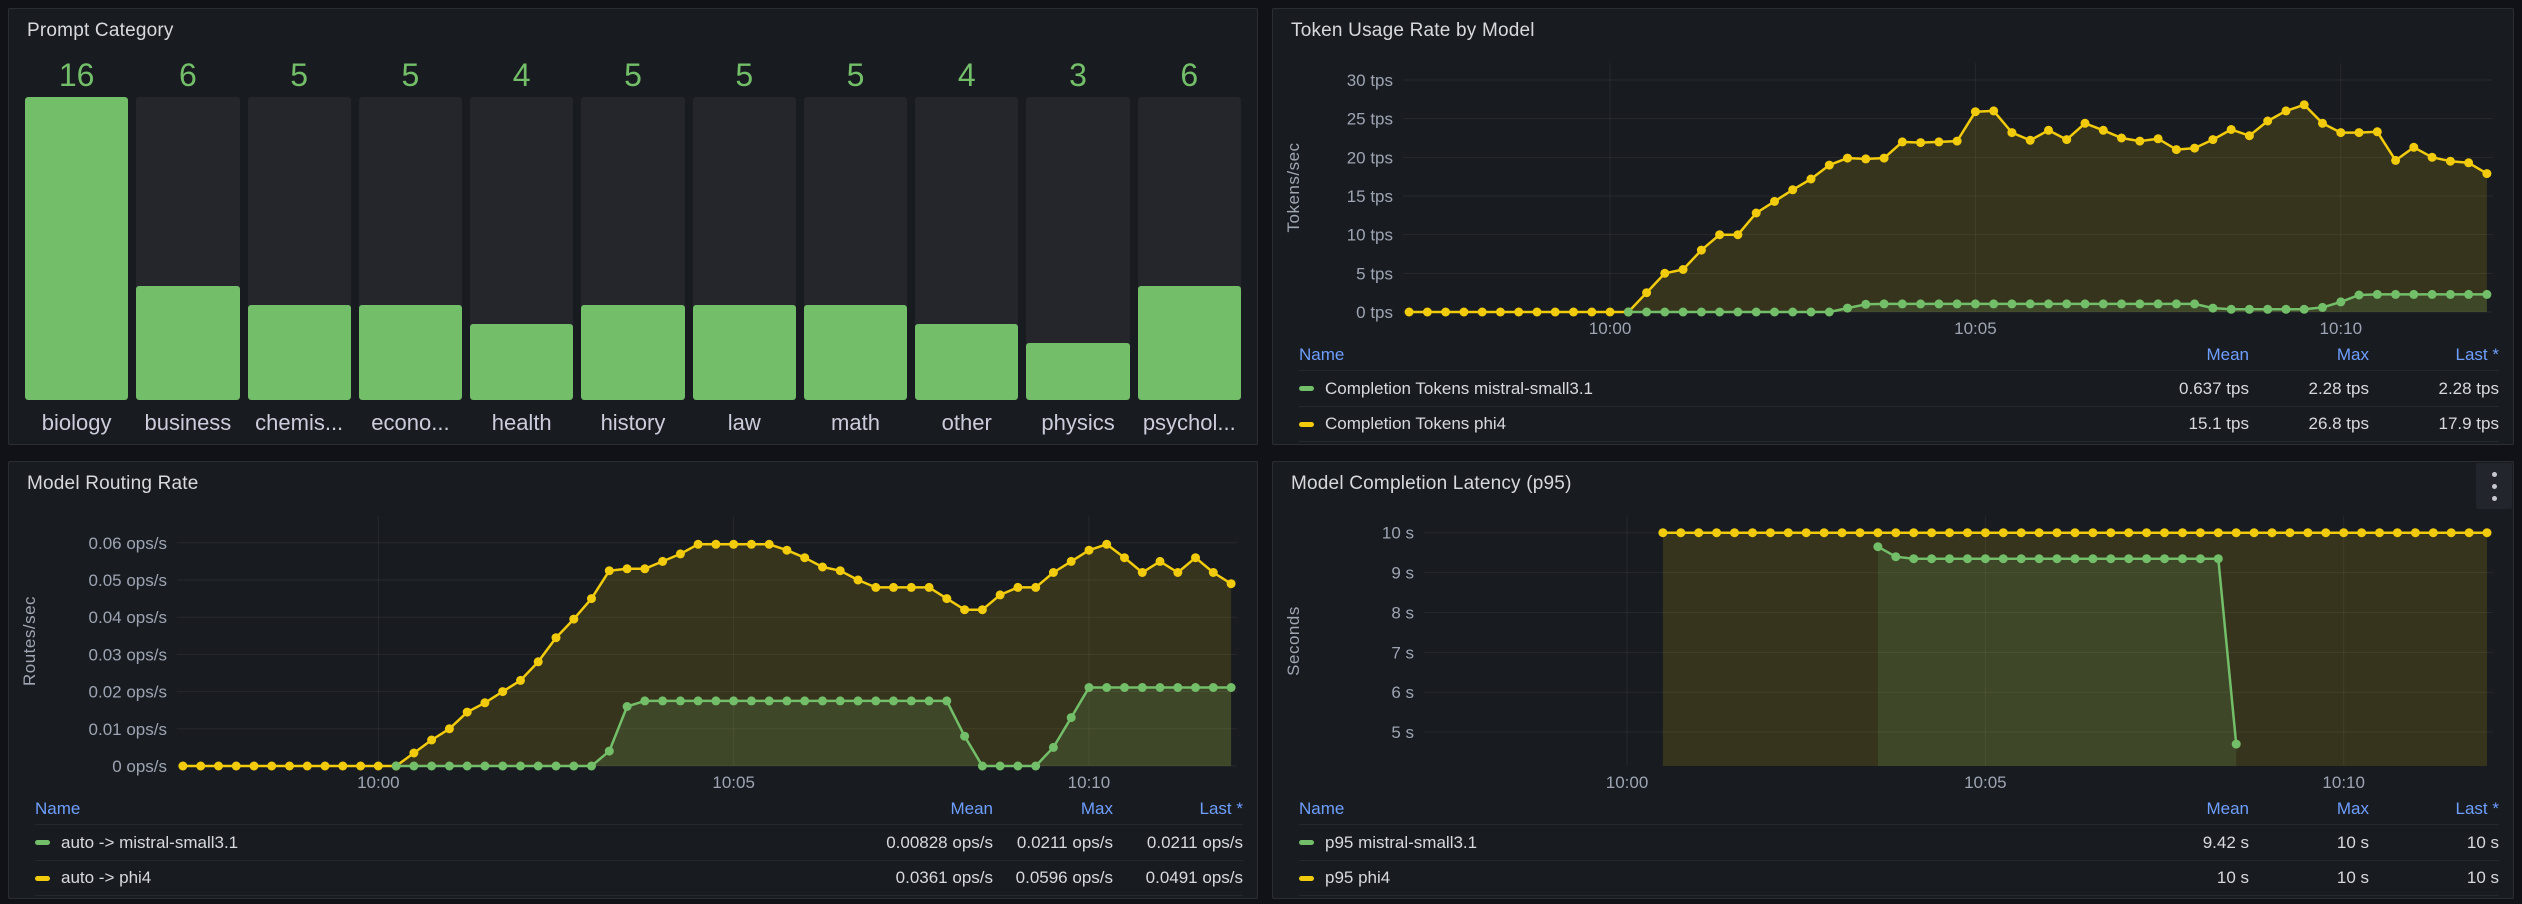 This screenshot has width=2522, height=904. Describe the element at coordinates (2494, 486) in the screenshot. I see `panel-menu-button` at that location.